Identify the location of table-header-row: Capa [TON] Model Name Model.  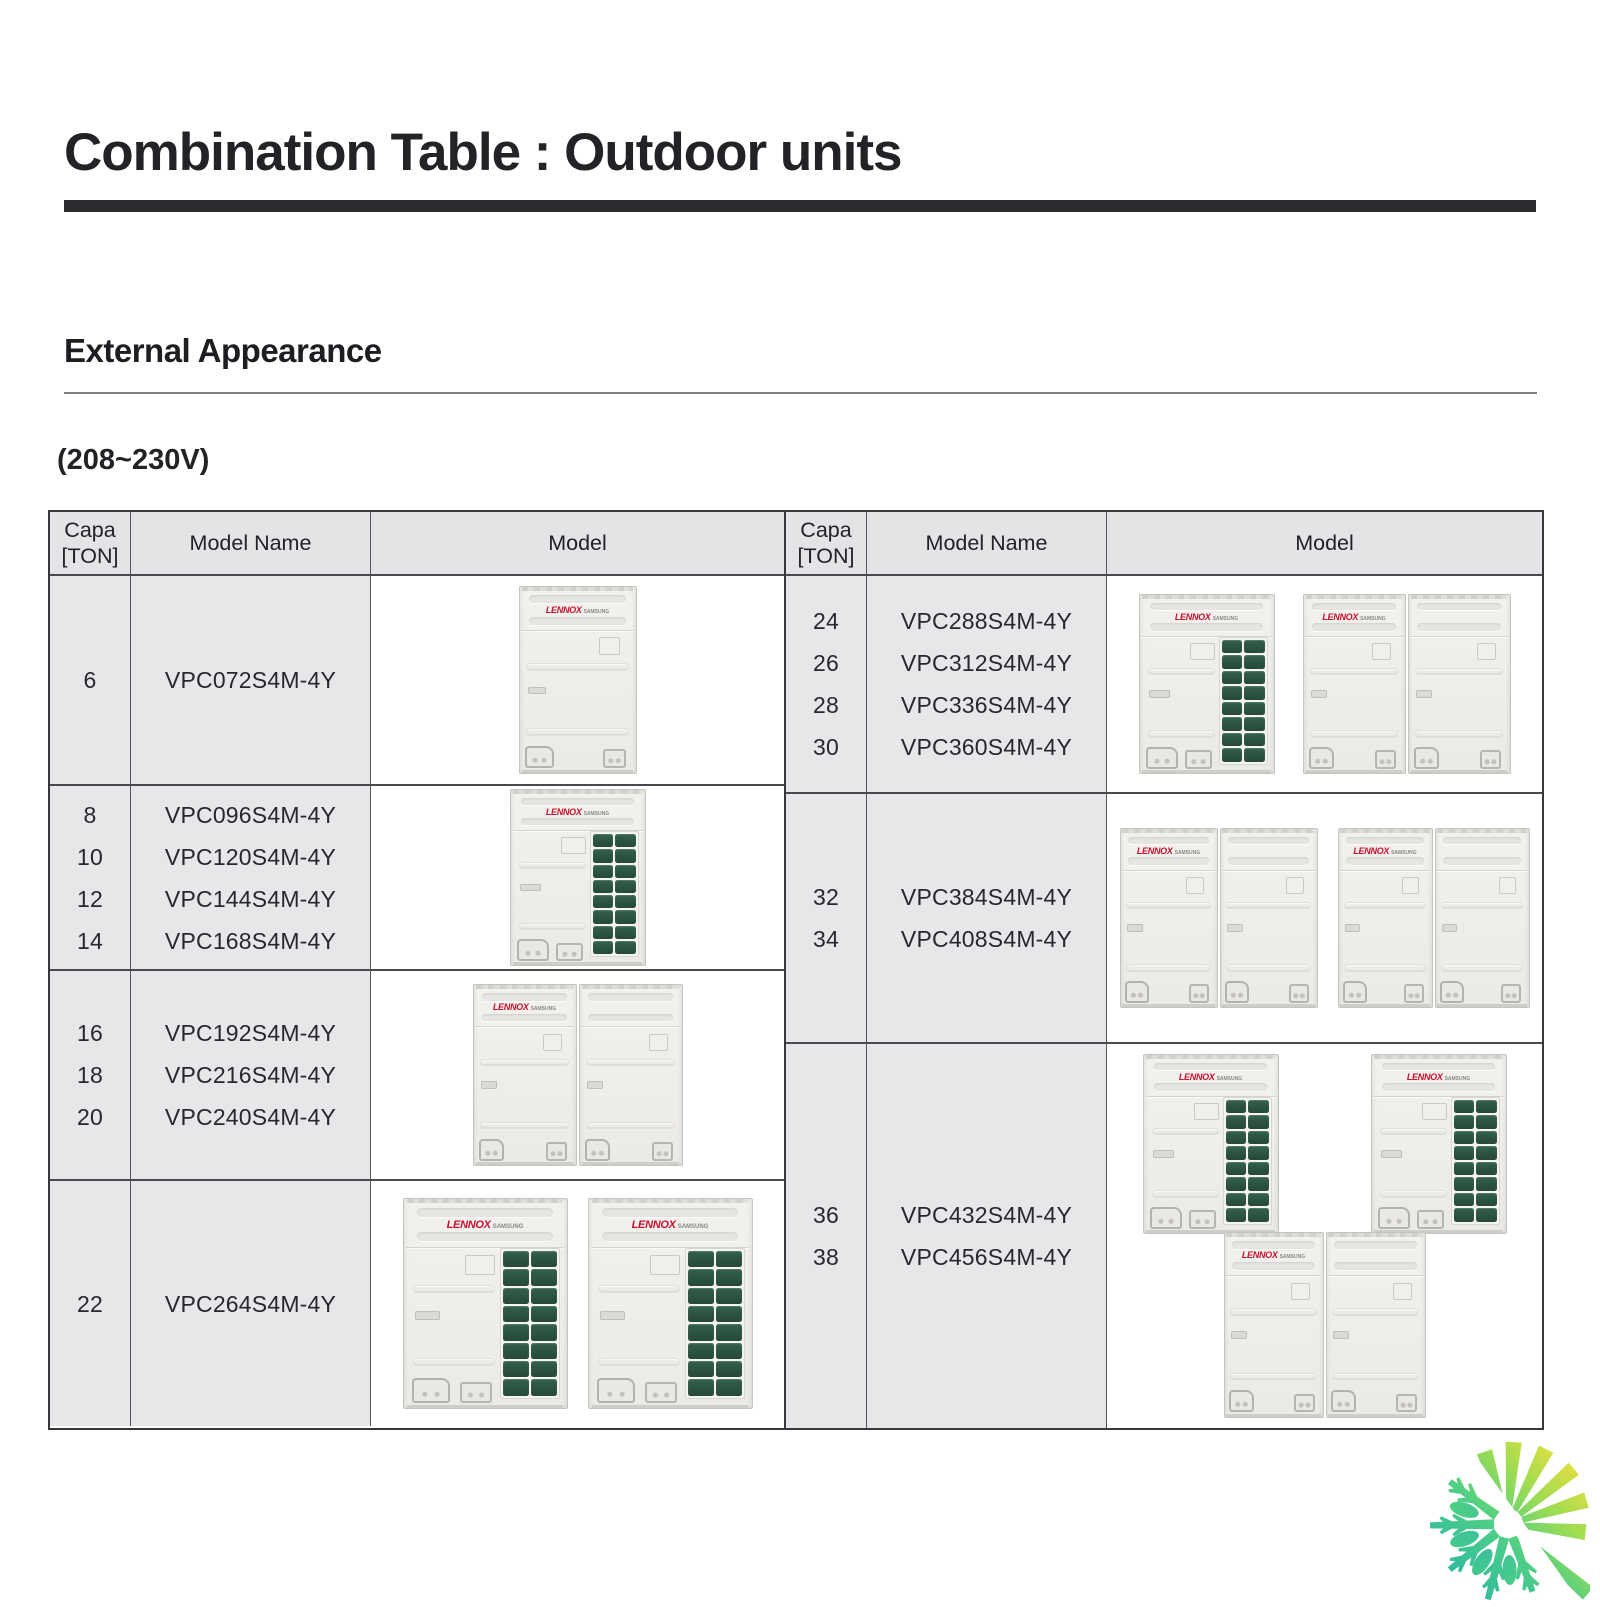
(417, 543).